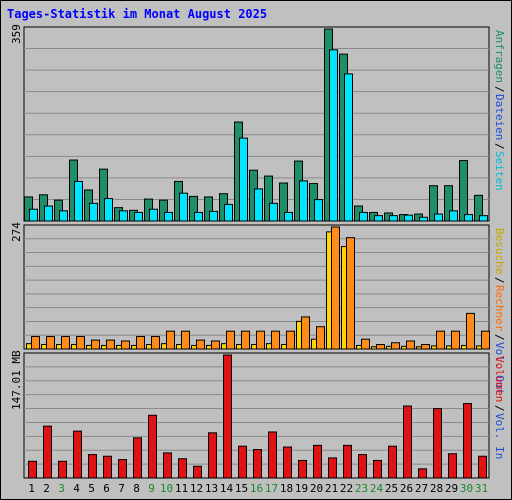 The height and width of the screenshot is (500, 512). I want to click on day-label-17: 17, so click(271, 488).